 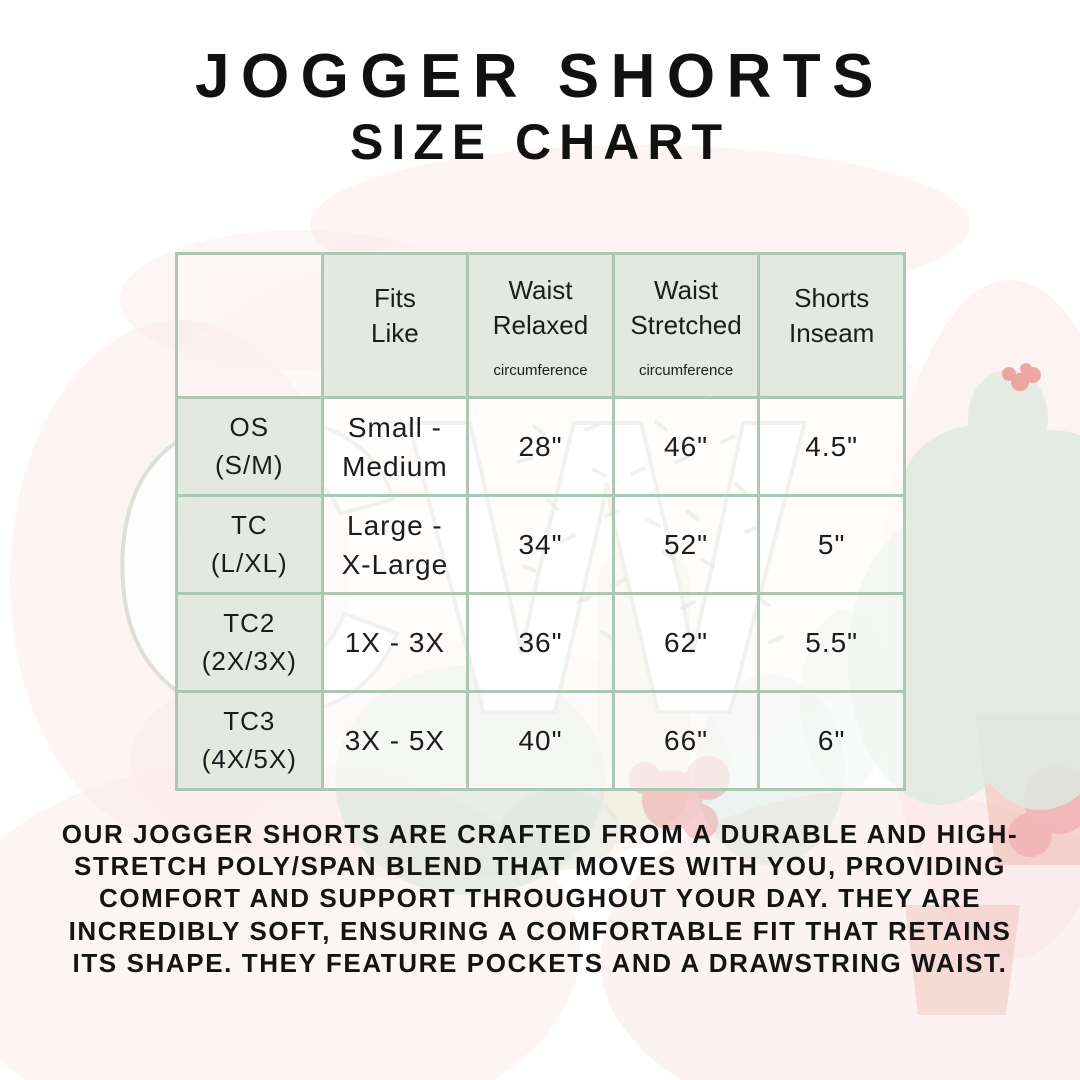 I want to click on inseam-cell: 5", so click(x=831, y=545).